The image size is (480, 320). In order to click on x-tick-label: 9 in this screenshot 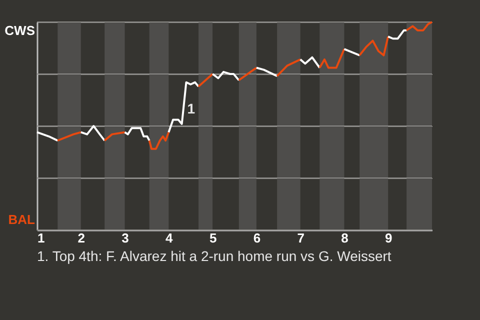, I will do `click(388, 238)`.